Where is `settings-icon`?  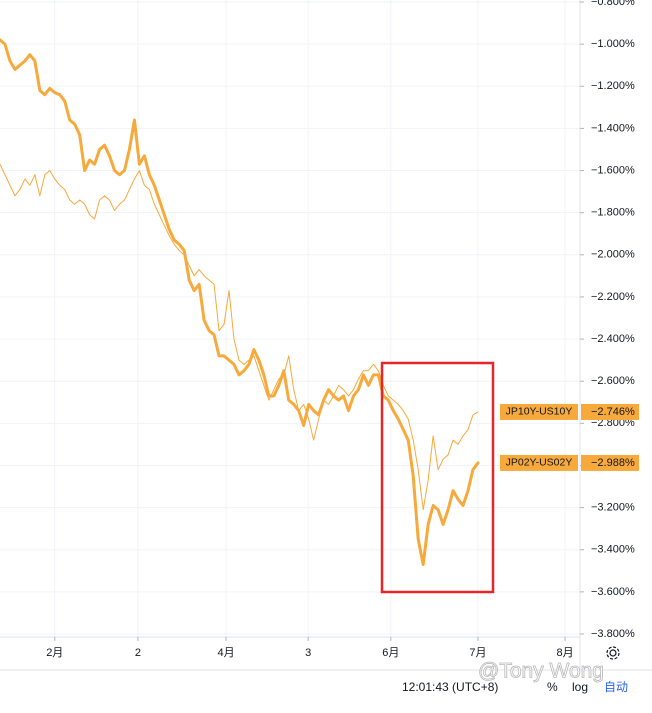
settings-icon is located at coordinates (613, 653).